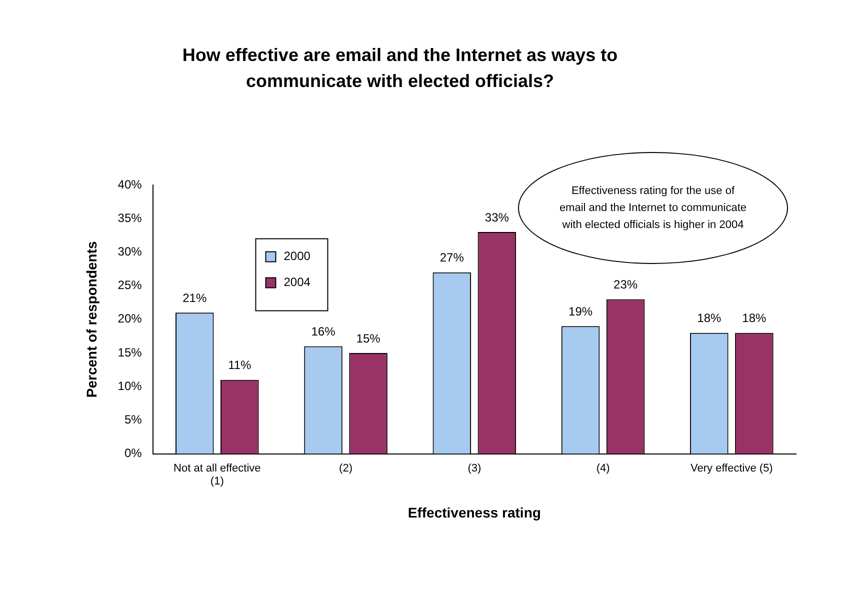  Describe the element at coordinates (497, 217) in the screenshot. I see `data-label: 33%` at that location.